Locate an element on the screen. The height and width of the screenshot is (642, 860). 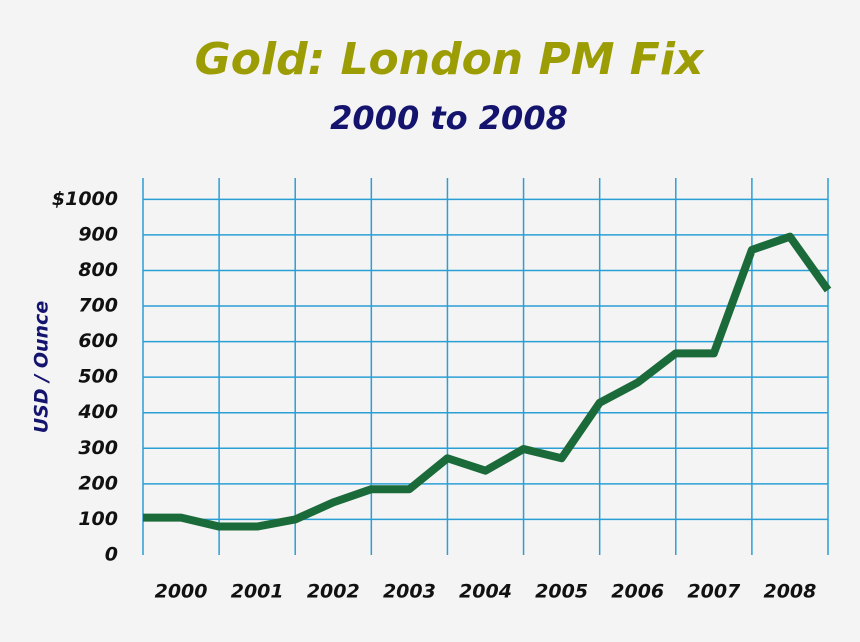
y-tick-label: 0 is located at coordinates (111, 555).